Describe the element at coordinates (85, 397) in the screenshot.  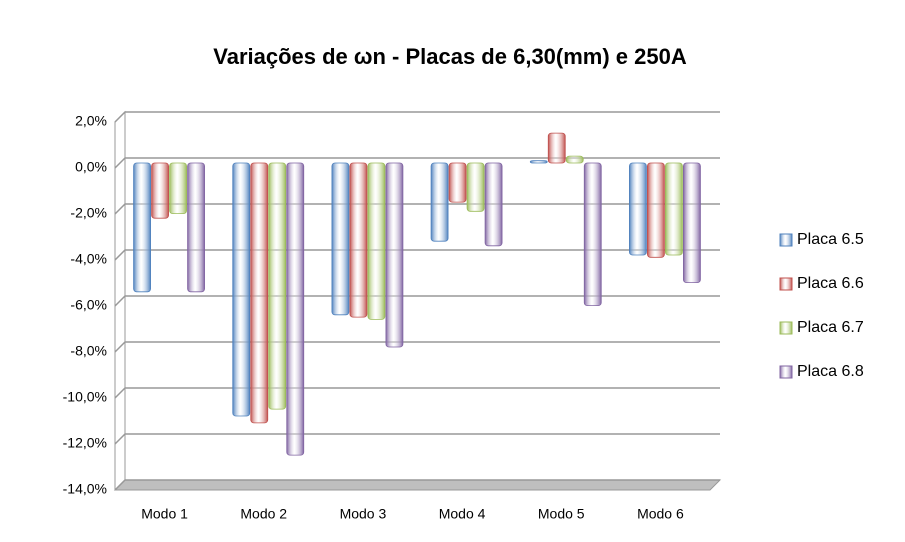
I see `y-tick-label: -10,0%` at that location.